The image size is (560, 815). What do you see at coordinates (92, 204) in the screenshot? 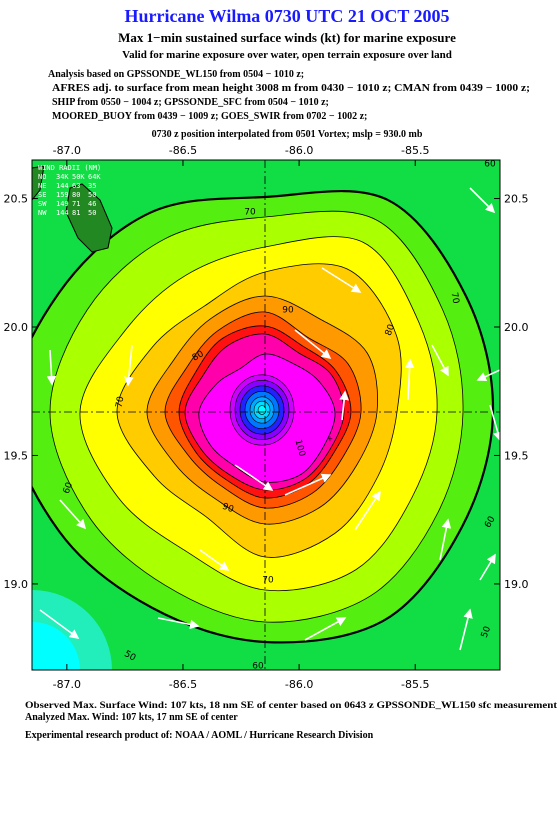
I see `radii-cell: 46` at bounding box center [92, 204].